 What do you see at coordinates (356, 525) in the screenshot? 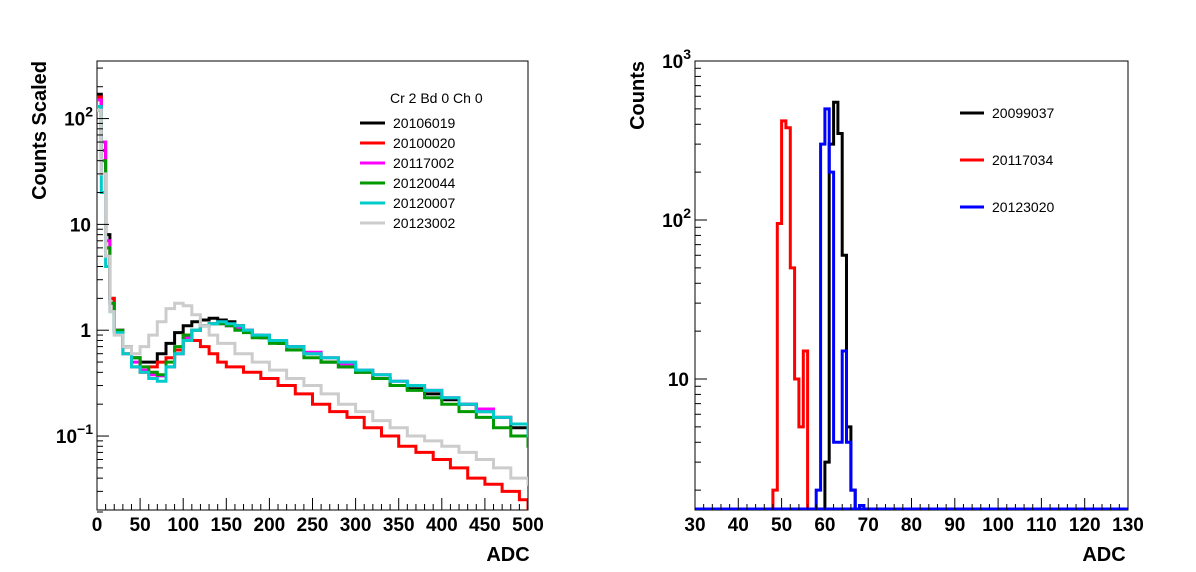
I see `x-tick-label: 300` at bounding box center [356, 525].